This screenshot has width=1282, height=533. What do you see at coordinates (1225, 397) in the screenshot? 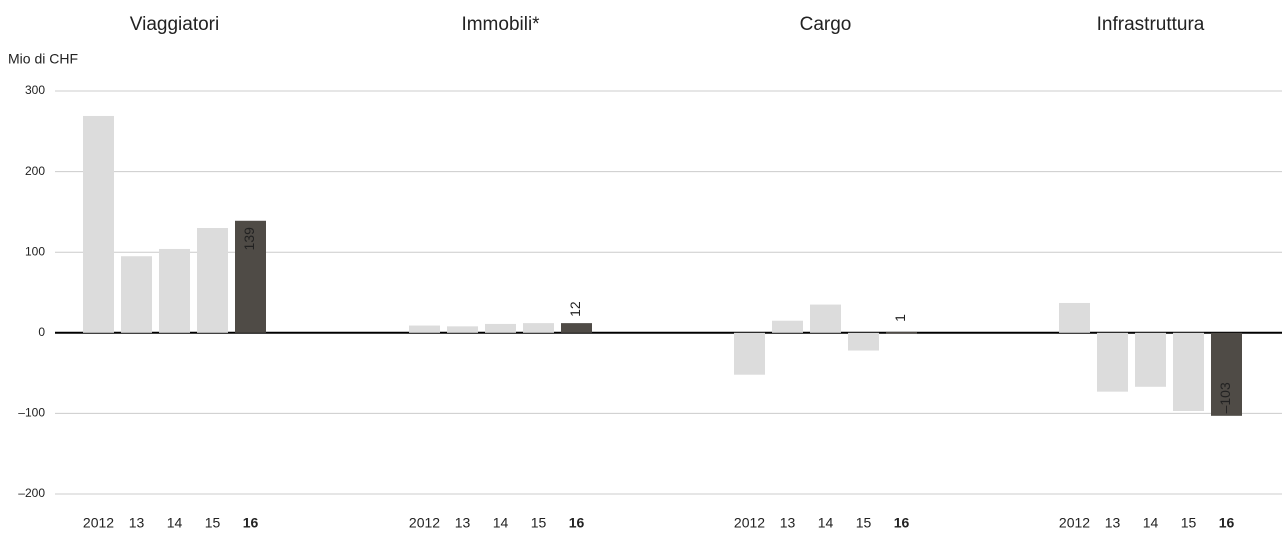
I see `data-label: –103` at bounding box center [1225, 397].